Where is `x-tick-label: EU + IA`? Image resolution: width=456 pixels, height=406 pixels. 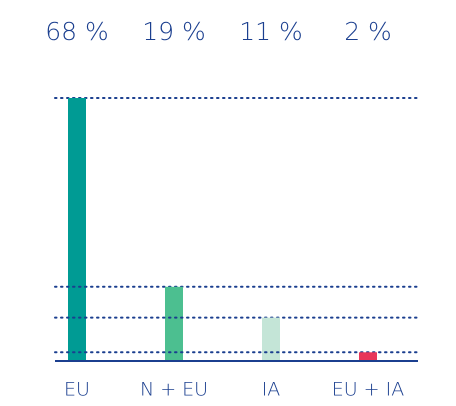 x-tick-label: EU + IA is located at coordinates (368, 390).